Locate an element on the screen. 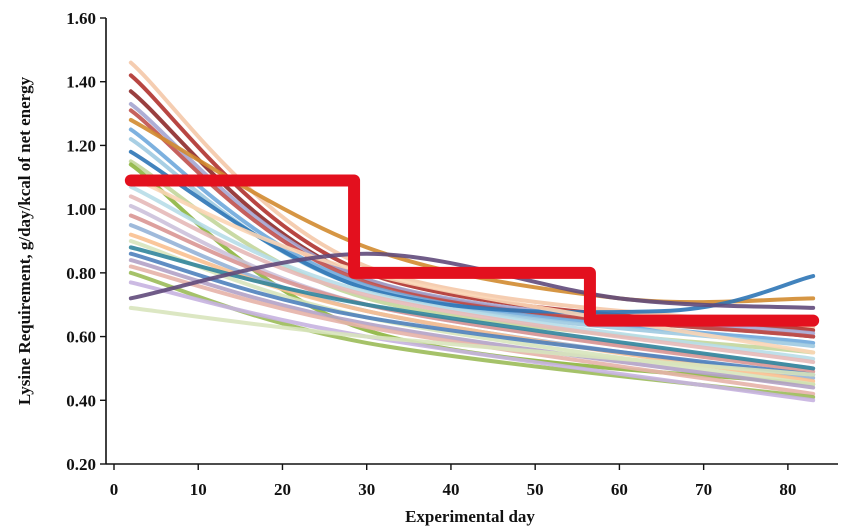 The height and width of the screenshot is (529, 842). y-tick-label: 1.60 is located at coordinates (81, 18).